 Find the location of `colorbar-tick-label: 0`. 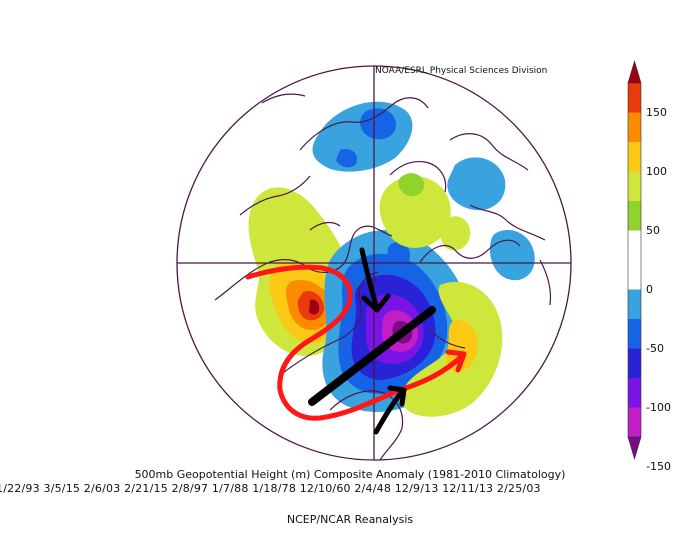

colorbar-tick-label: 0 is located at coordinates (649, 289).